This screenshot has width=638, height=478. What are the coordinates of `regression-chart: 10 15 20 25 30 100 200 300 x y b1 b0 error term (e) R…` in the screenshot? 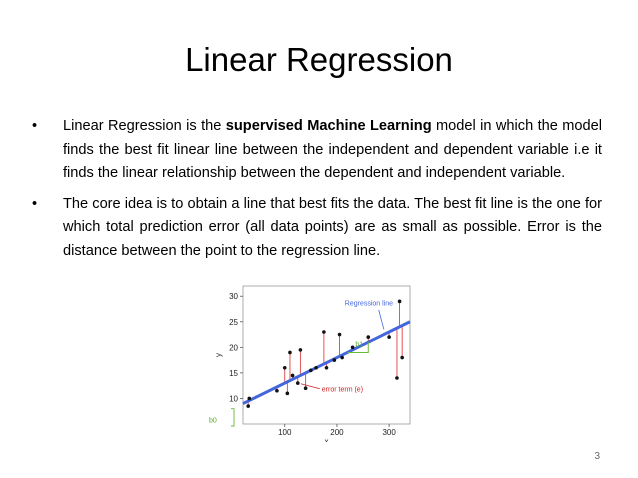 It's located at (310, 363).